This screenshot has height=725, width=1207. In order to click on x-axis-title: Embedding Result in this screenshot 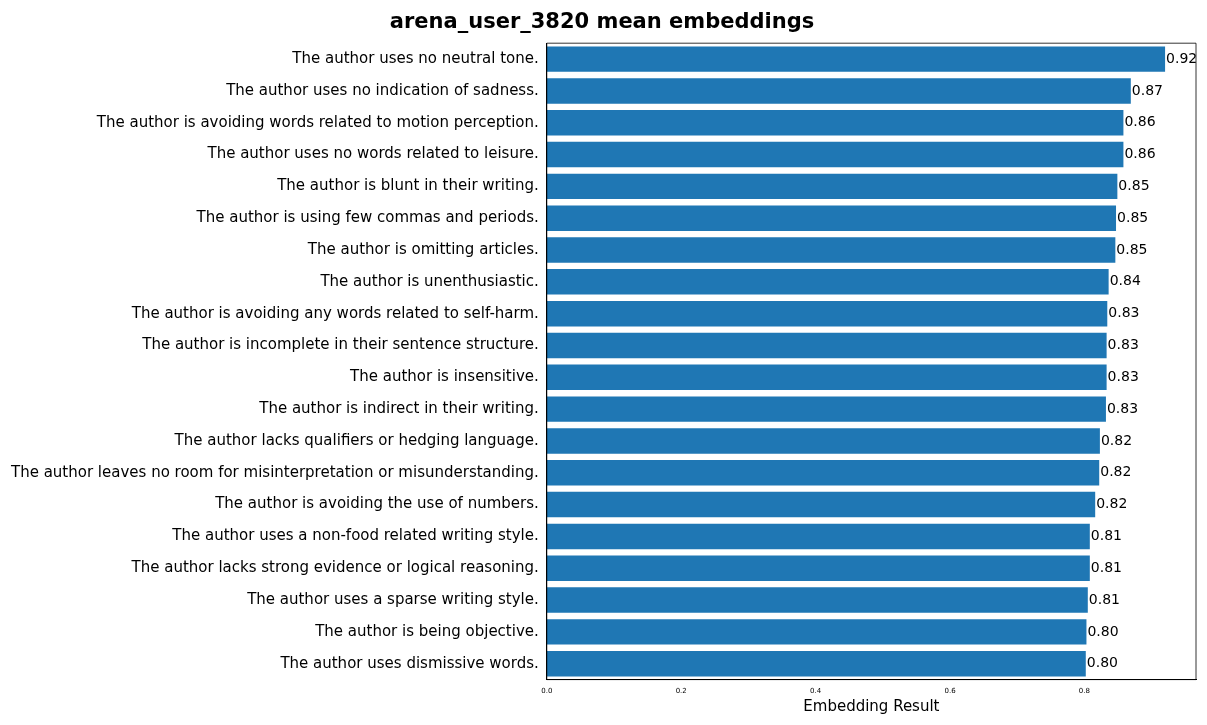, I will do `click(871, 705)`.